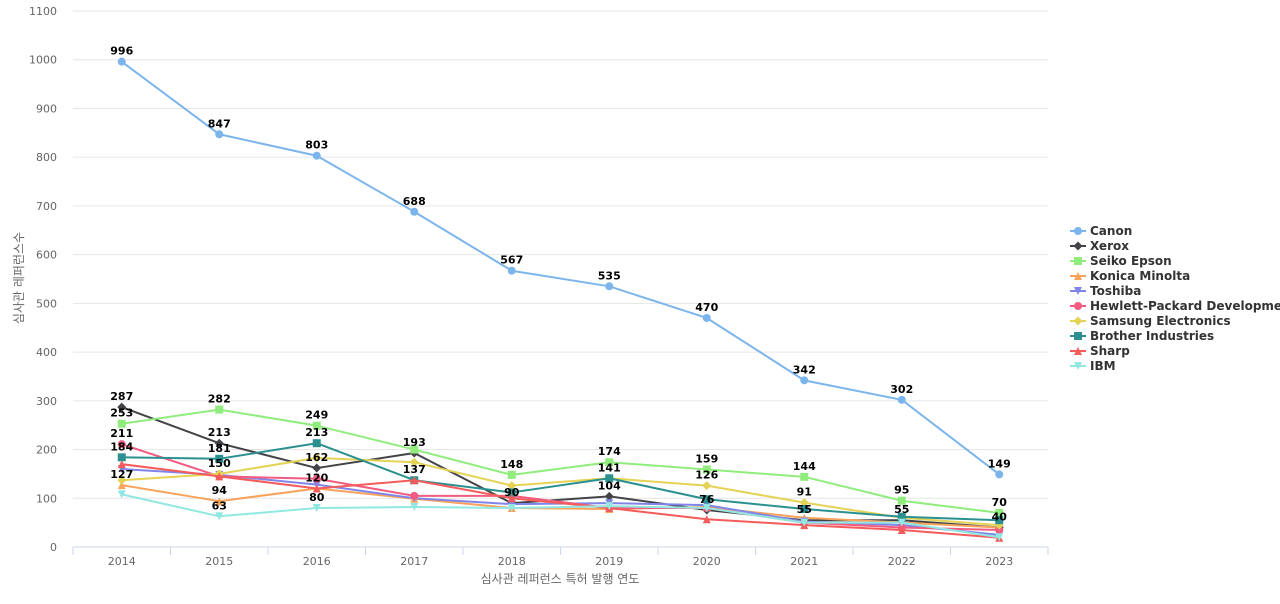 This screenshot has height=604, width=1280. Describe the element at coordinates (46, 352) in the screenshot. I see `y-tick-label: 400` at that location.